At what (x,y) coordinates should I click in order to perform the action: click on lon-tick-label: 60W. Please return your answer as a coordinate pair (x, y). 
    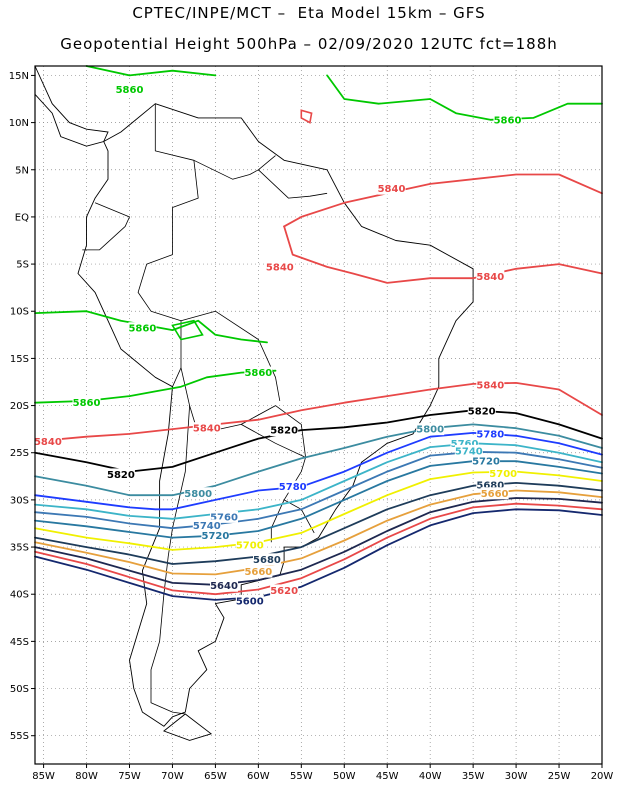
    Looking at the image, I should click on (258, 776).